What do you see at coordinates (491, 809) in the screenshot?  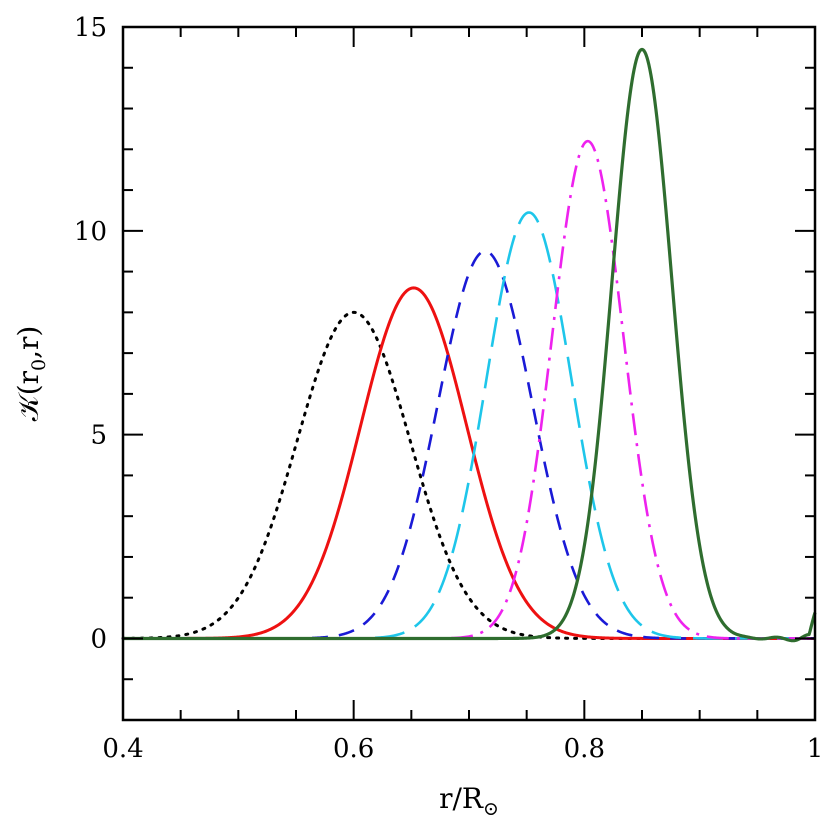 I see `x-axis-label-sub: ⊙` at bounding box center [491, 809].